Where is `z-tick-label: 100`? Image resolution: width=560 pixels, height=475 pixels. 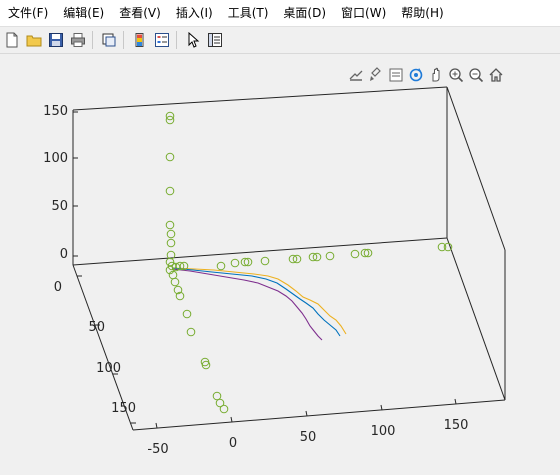
z-tick-label: 100 is located at coordinates (55, 158).